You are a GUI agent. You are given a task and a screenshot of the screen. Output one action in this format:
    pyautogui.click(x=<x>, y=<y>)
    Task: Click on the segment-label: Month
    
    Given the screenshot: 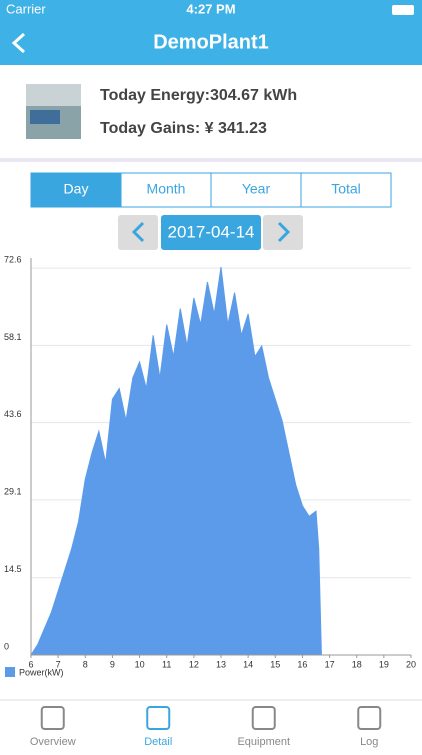 What is the action you would take?
    pyautogui.click(x=166, y=189)
    